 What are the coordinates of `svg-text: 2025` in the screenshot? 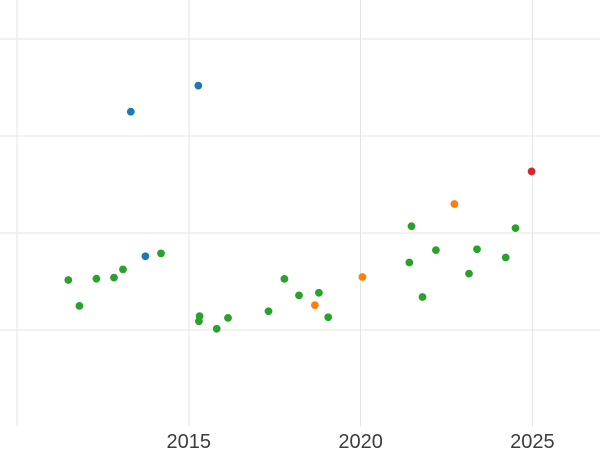 It's located at (532, 440).